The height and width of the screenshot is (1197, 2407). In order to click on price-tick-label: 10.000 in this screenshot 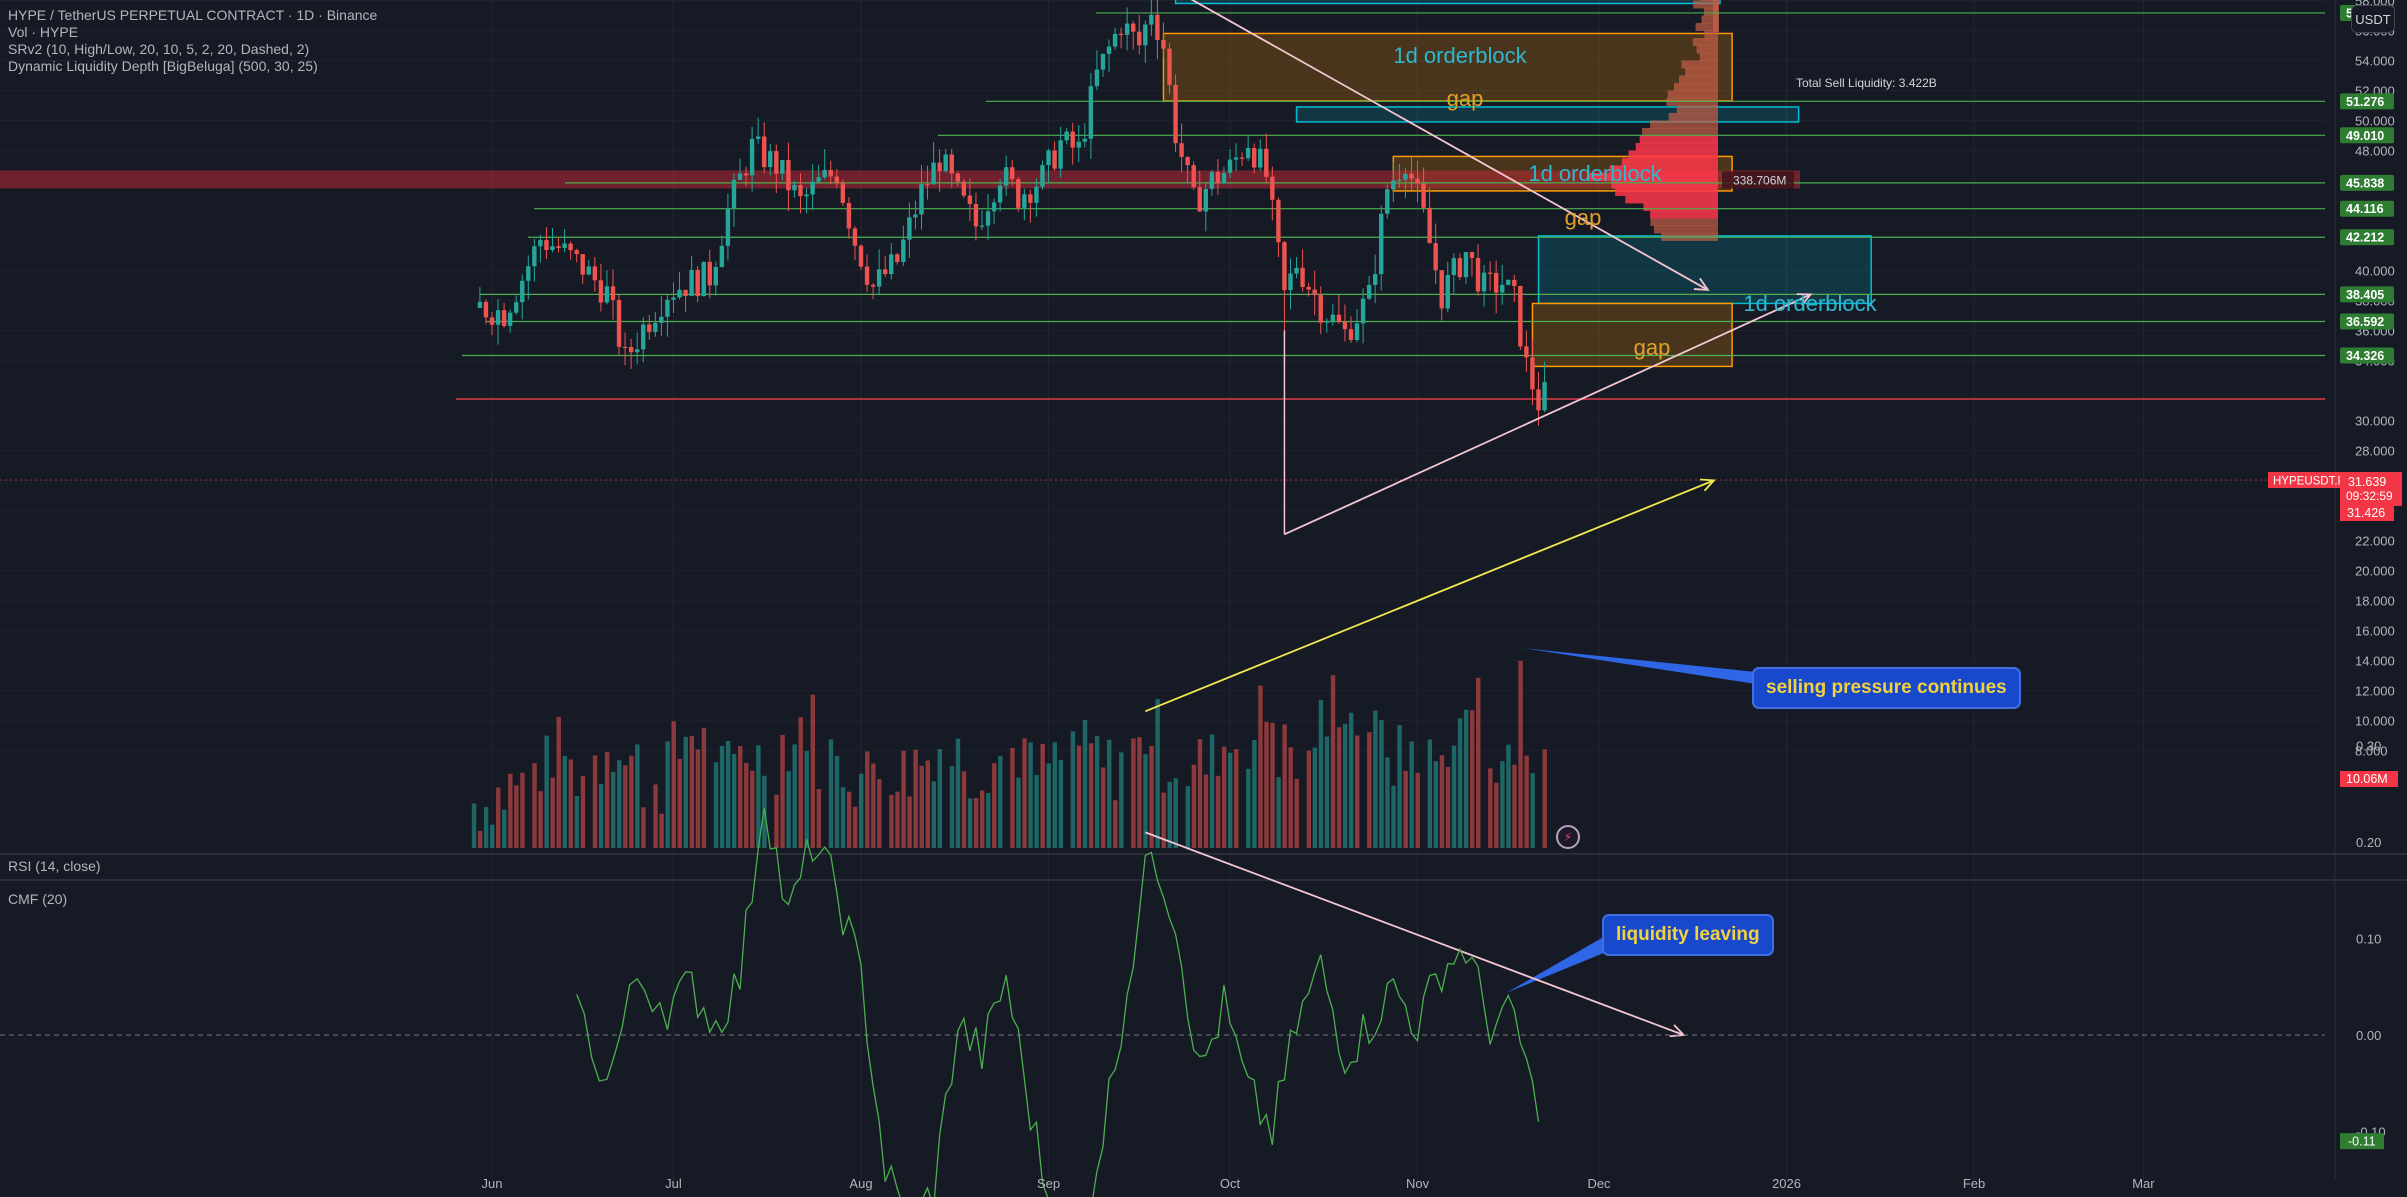, I will do `click(2375, 720)`.